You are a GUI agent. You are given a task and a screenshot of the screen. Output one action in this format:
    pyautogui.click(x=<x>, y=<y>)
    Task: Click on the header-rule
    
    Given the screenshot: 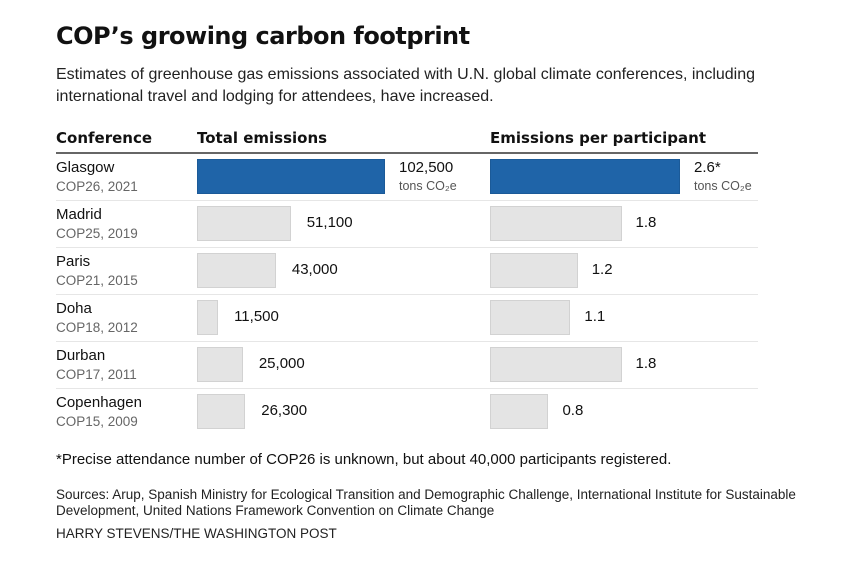 What is the action you would take?
    pyautogui.click(x=407, y=153)
    